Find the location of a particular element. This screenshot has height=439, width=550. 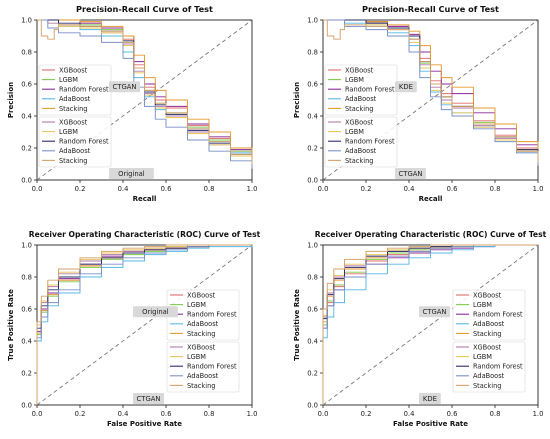

y-tick-label: 0.8 is located at coordinates (26, 277).